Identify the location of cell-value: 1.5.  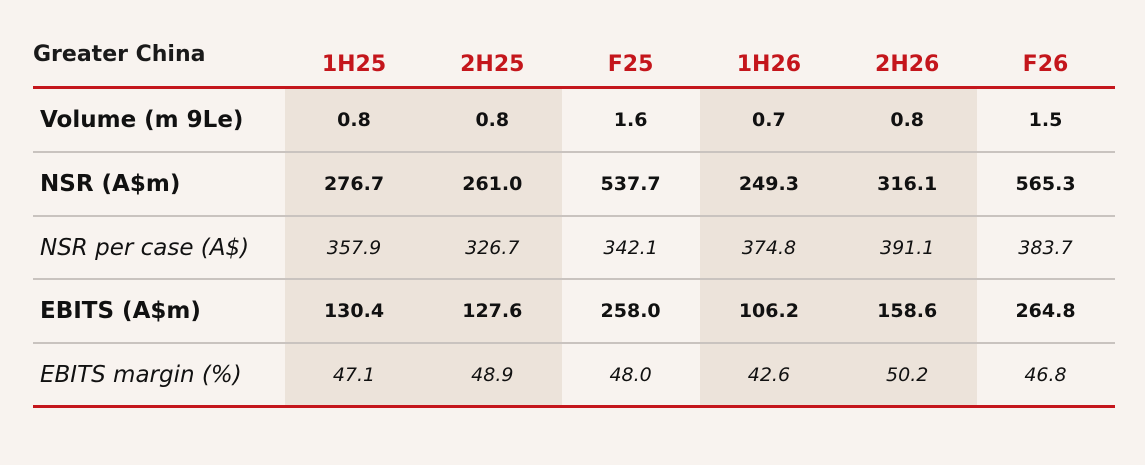
(1045, 119).